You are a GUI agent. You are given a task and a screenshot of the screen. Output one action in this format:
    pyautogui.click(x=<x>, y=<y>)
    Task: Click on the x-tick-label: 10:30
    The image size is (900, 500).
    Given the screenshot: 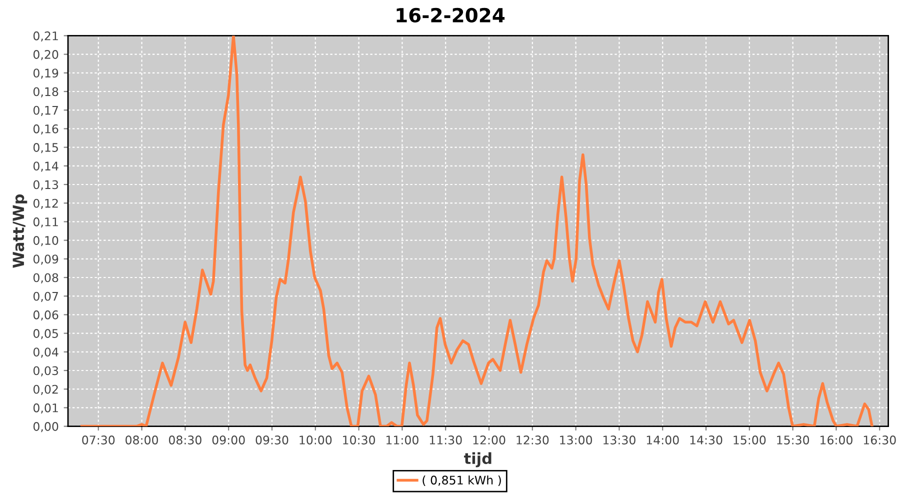 What is the action you would take?
    pyautogui.click(x=359, y=440)
    